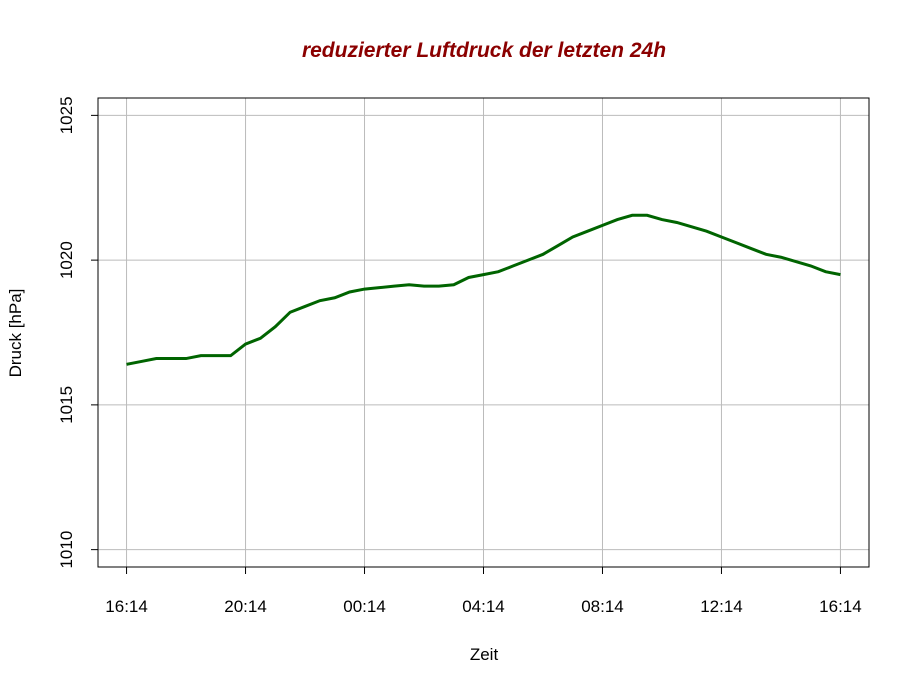 Image resolution: width=920 pixels, height=695 pixels. Describe the element at coordinates (15, 333) in the screenshot. I see `y-axis-label: Druck [hPa]` at that location.